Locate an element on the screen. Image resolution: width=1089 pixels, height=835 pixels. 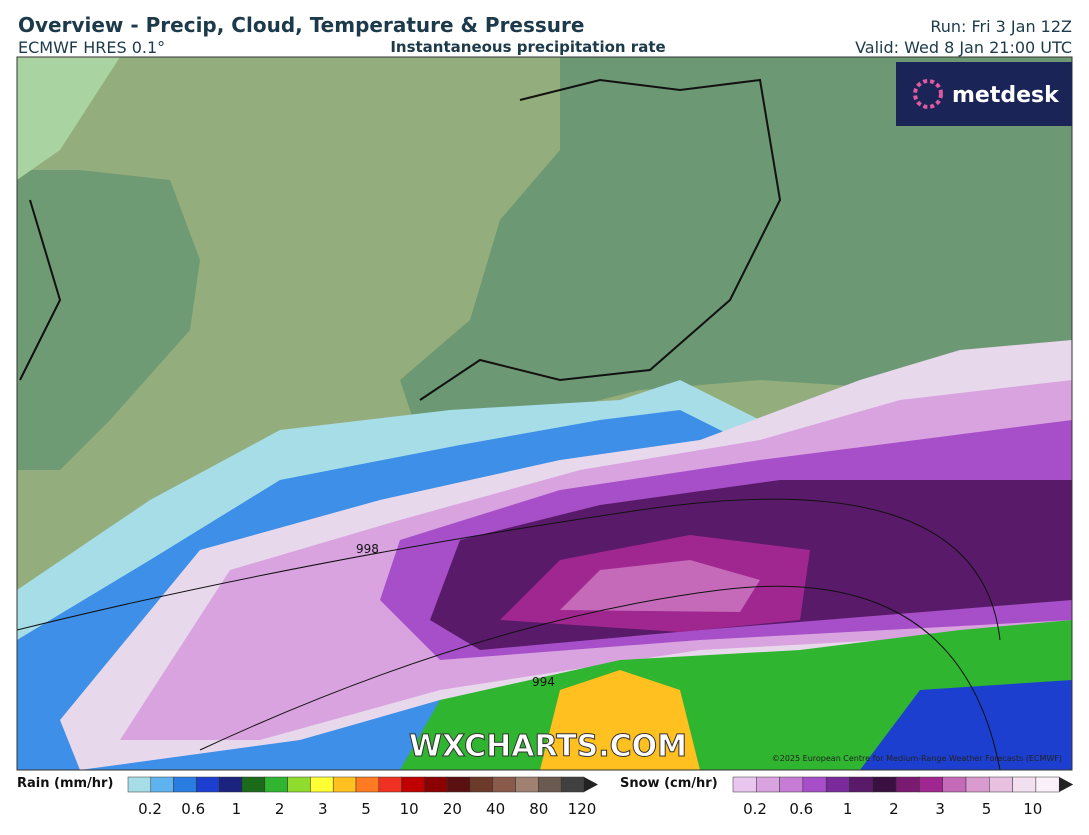
colorbar-tick-label: 40 is located at coordinates (495, 809).